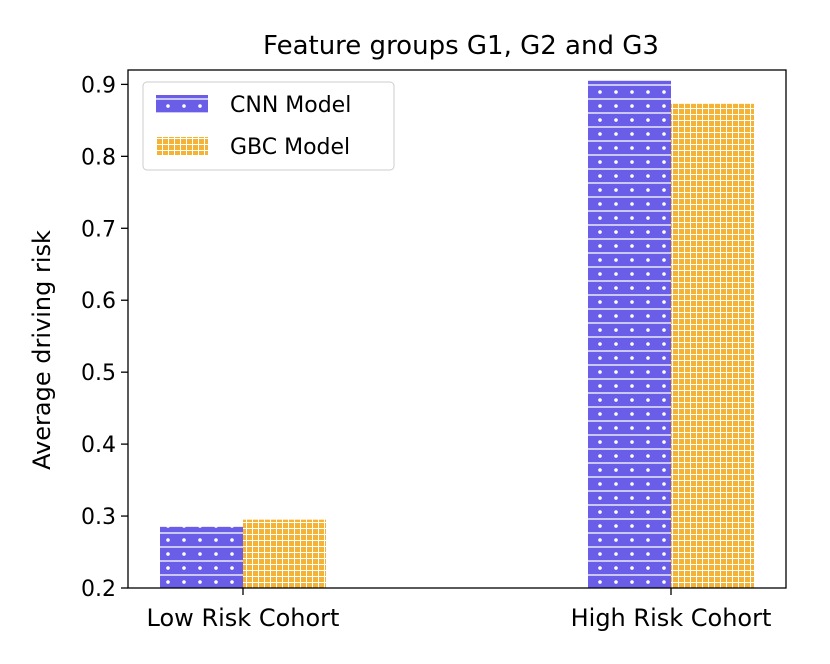  Describe the element at coordinates (104, 337) in the screenshot. I see `y-ticks-group: 0.2 0.3 0.4 0.5 0.6 0.7 0.8 0.9` at that location.